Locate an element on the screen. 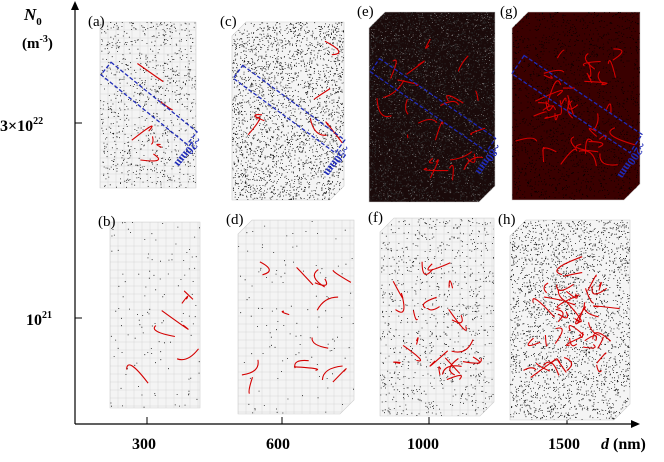  panel-e: ~80nm(e) is located at coordinates (430, 103).